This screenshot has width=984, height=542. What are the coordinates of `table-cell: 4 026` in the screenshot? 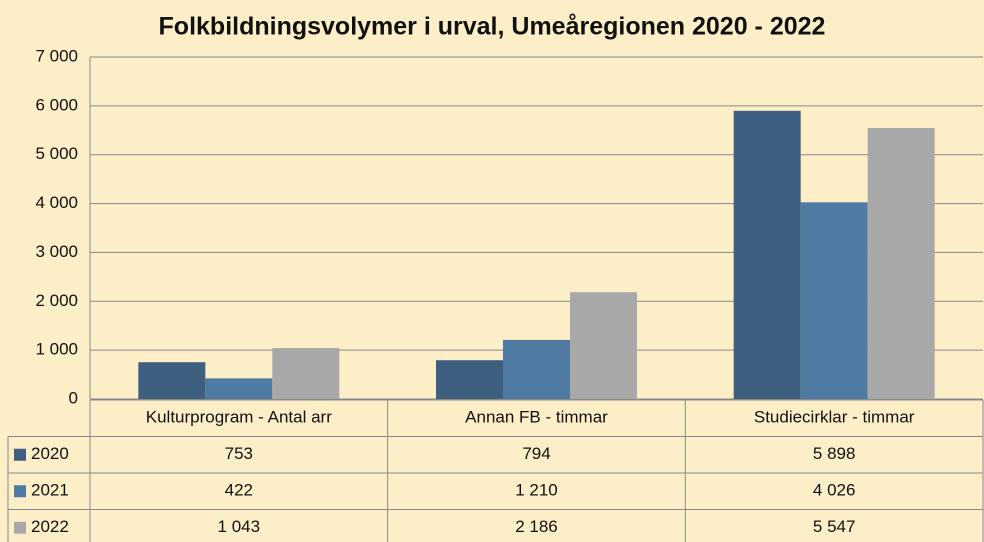 It's located at (834, 490).